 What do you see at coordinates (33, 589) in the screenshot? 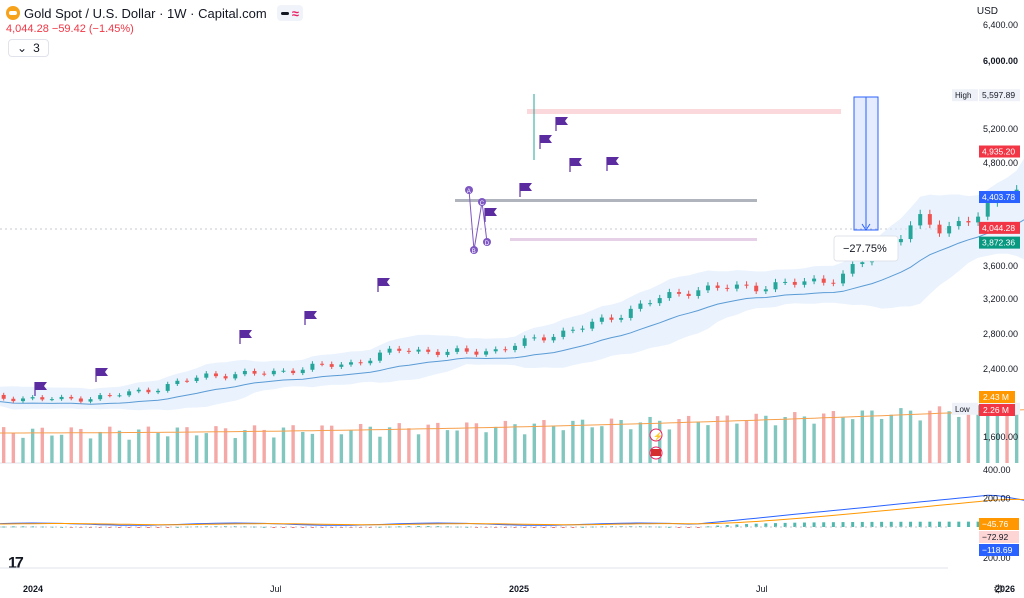
I see `time-tick-label: 2024` at bounding box center [33, 589].